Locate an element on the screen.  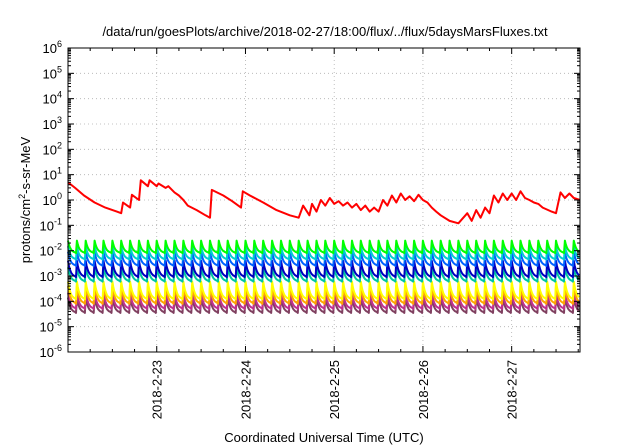
y-tick-label: 10⁻⁵ is located at coordinates (51, 326).